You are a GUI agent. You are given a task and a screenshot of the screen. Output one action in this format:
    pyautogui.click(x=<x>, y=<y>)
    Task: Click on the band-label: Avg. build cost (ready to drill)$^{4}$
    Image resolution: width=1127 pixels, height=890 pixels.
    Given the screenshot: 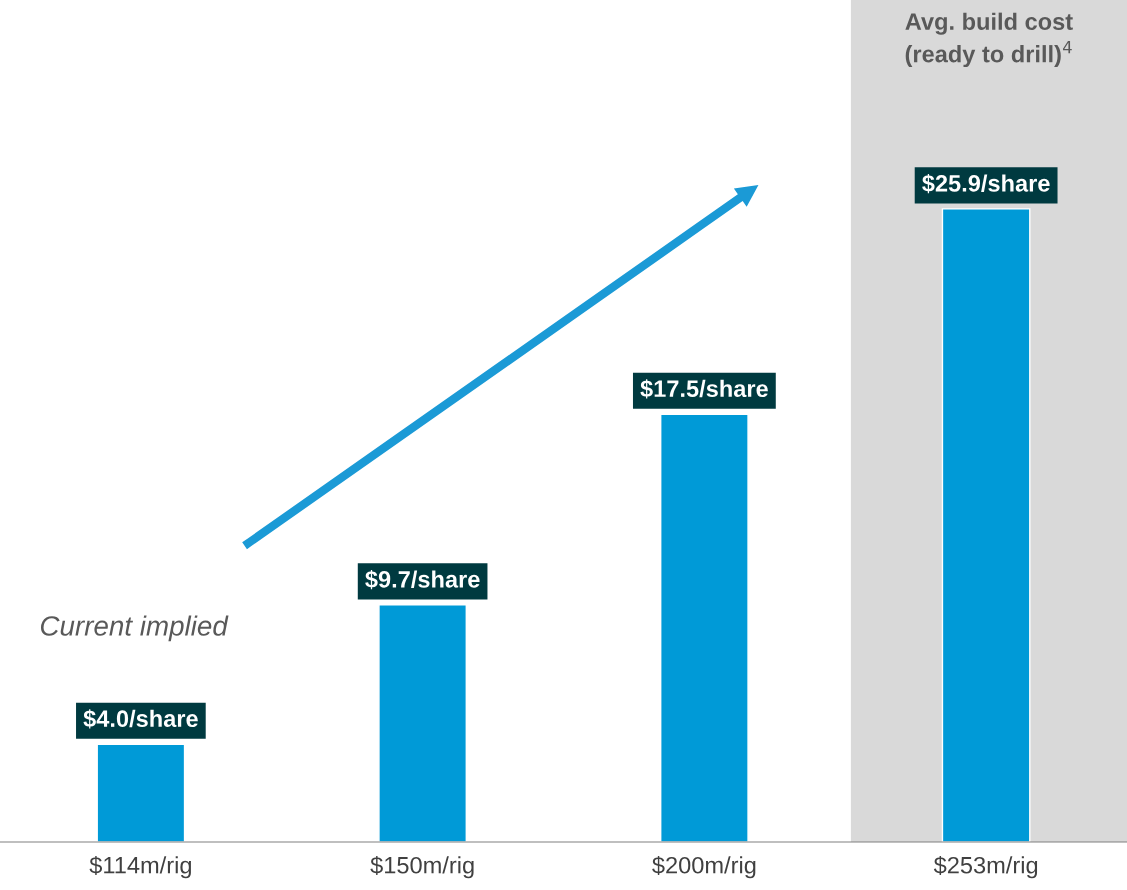 What is the action you would take?
    pyautogui.click(x=989, y=40)
    